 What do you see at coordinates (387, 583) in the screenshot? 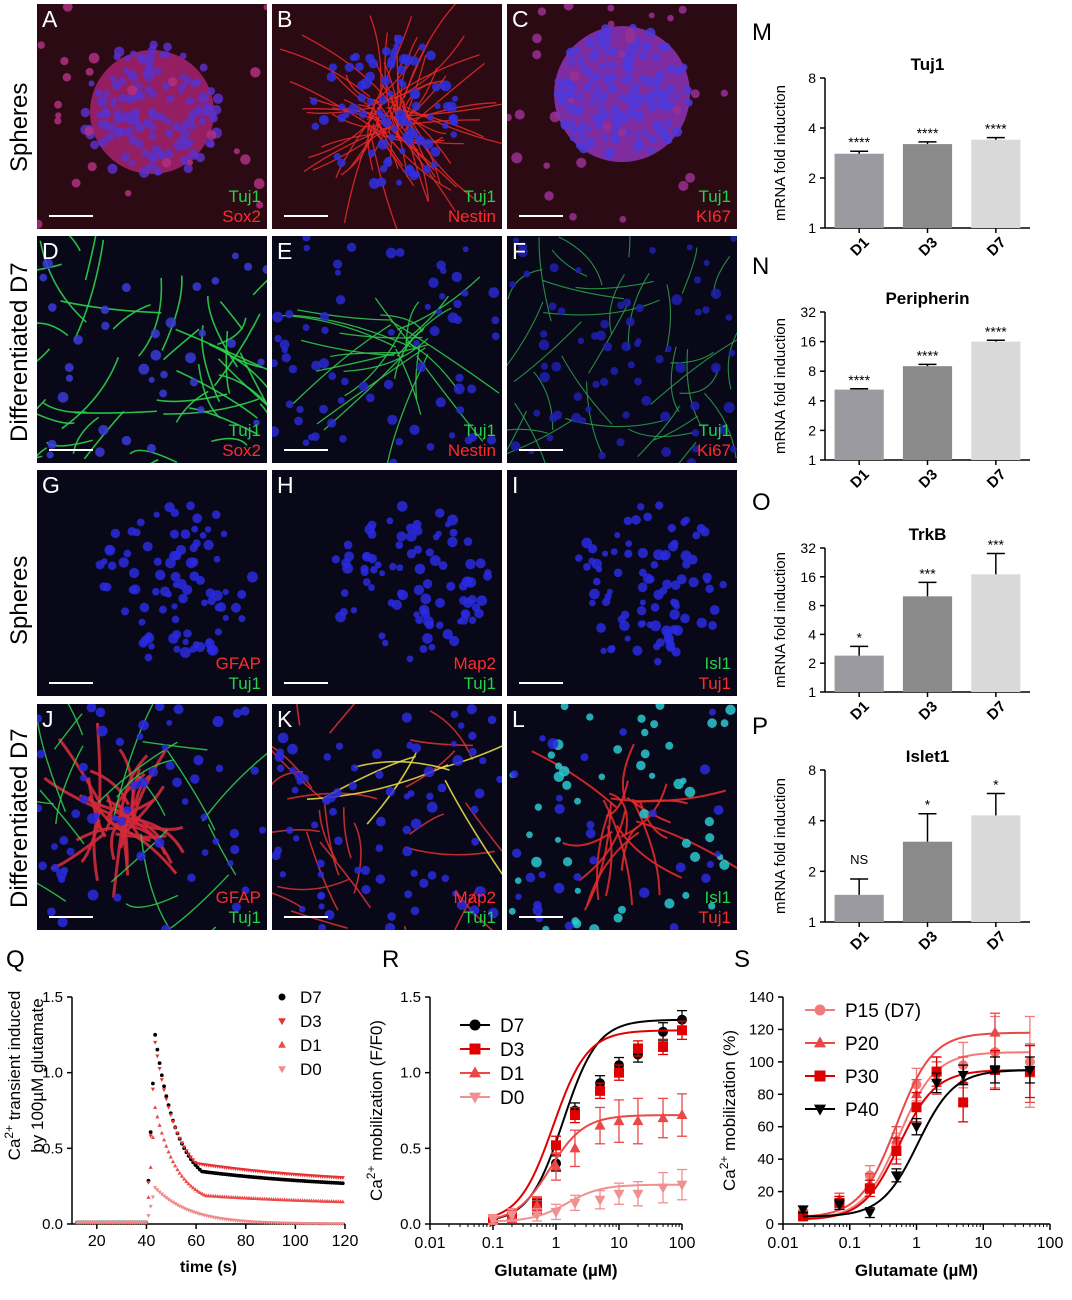
I see `micrograph-panel-h: H Map2 Tuj1` at bounding box center [387, 583].